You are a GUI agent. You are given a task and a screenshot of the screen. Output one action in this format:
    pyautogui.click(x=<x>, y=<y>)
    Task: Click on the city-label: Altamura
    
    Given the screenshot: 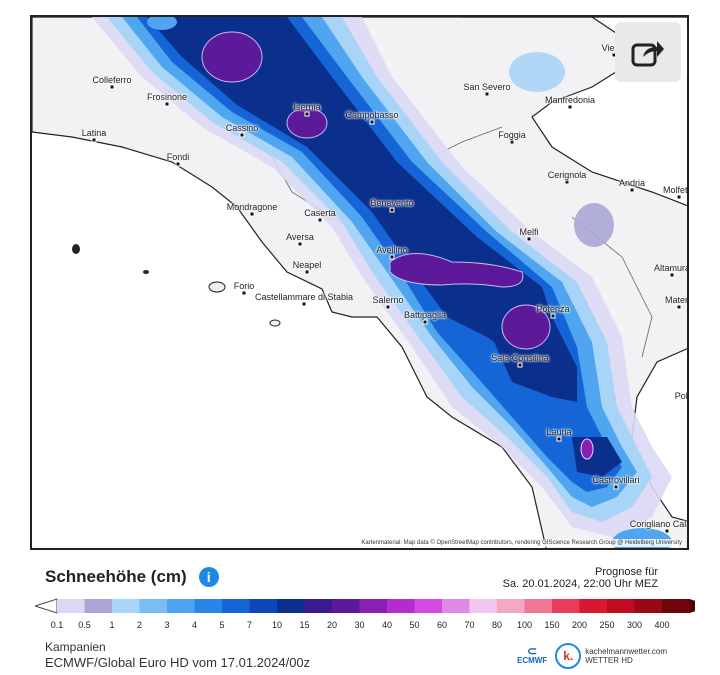 What is the action you would take?
    pyautogui.click(x=671, y=268)
    